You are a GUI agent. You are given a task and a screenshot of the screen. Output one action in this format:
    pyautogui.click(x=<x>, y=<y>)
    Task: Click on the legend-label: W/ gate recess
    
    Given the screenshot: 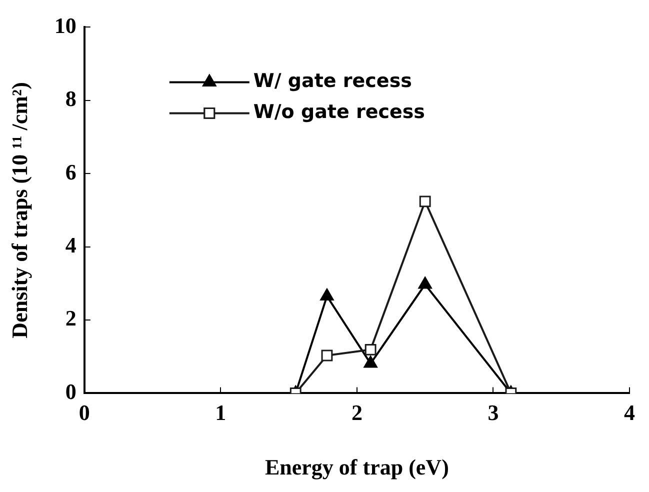 What is the action you would take?
    pyautogui.click(x=332, y=81)
    